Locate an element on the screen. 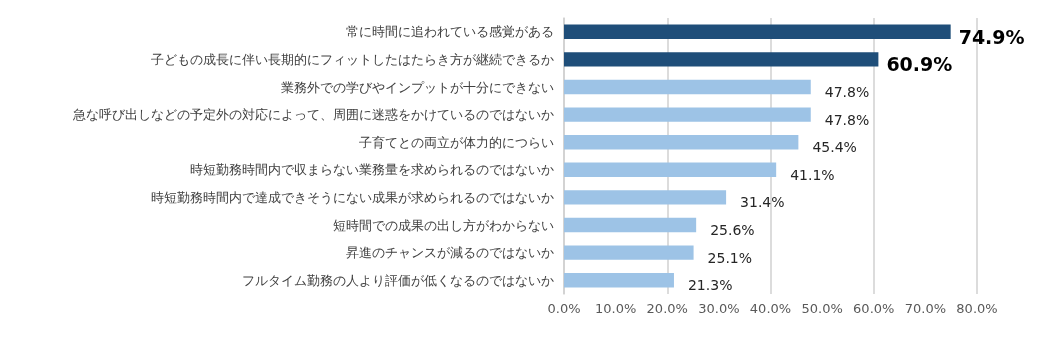 Image resolution: width=1057 pixels, height=342 pixels. x-tick-label: 80.0% is located at coordinates (977, 308).